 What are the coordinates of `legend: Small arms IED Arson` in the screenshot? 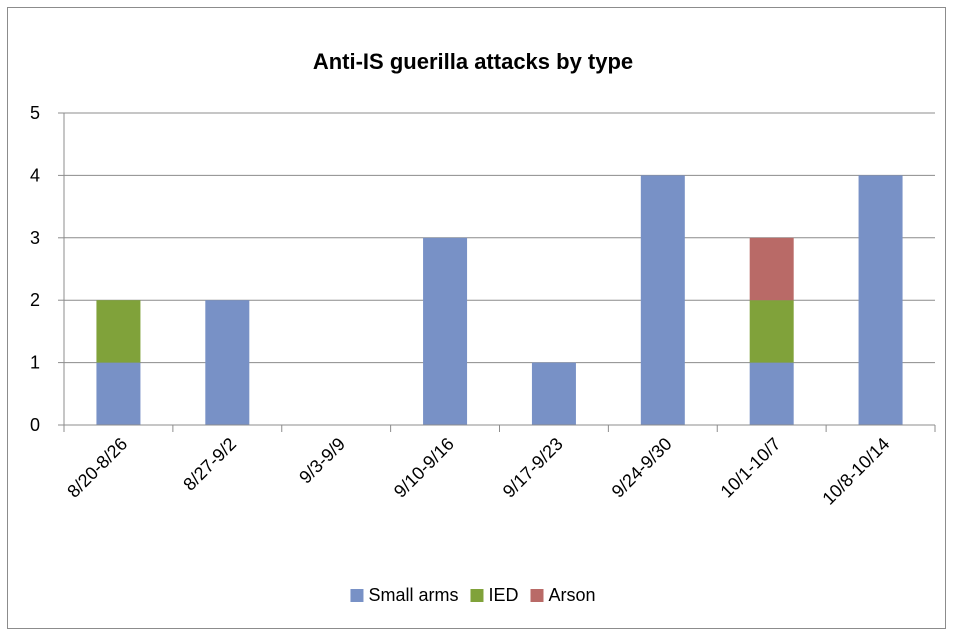 It's located at (473, 595).